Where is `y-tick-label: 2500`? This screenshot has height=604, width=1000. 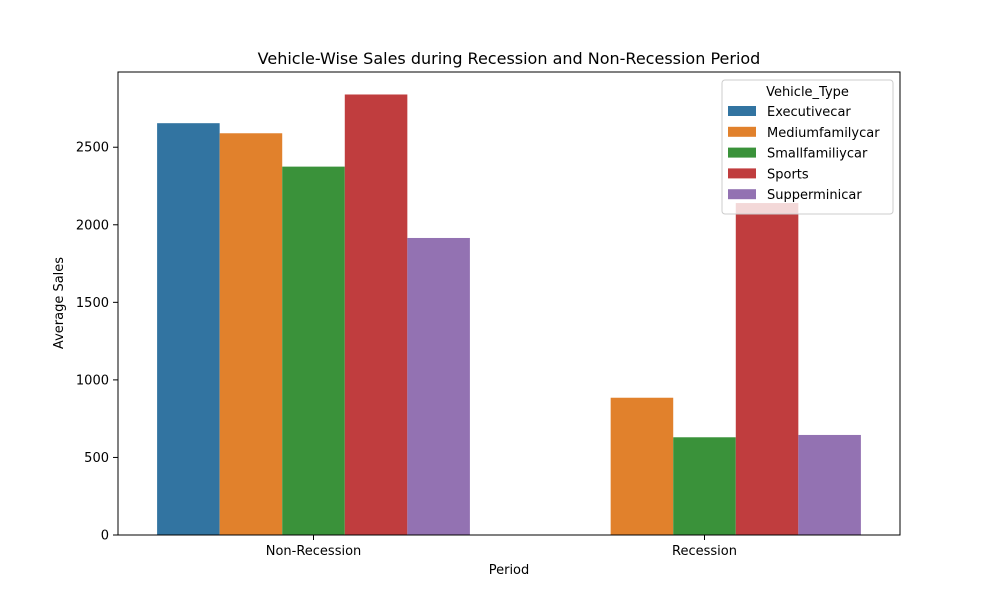 y-tick-label: 2500 is located at coordinates (92, 148).